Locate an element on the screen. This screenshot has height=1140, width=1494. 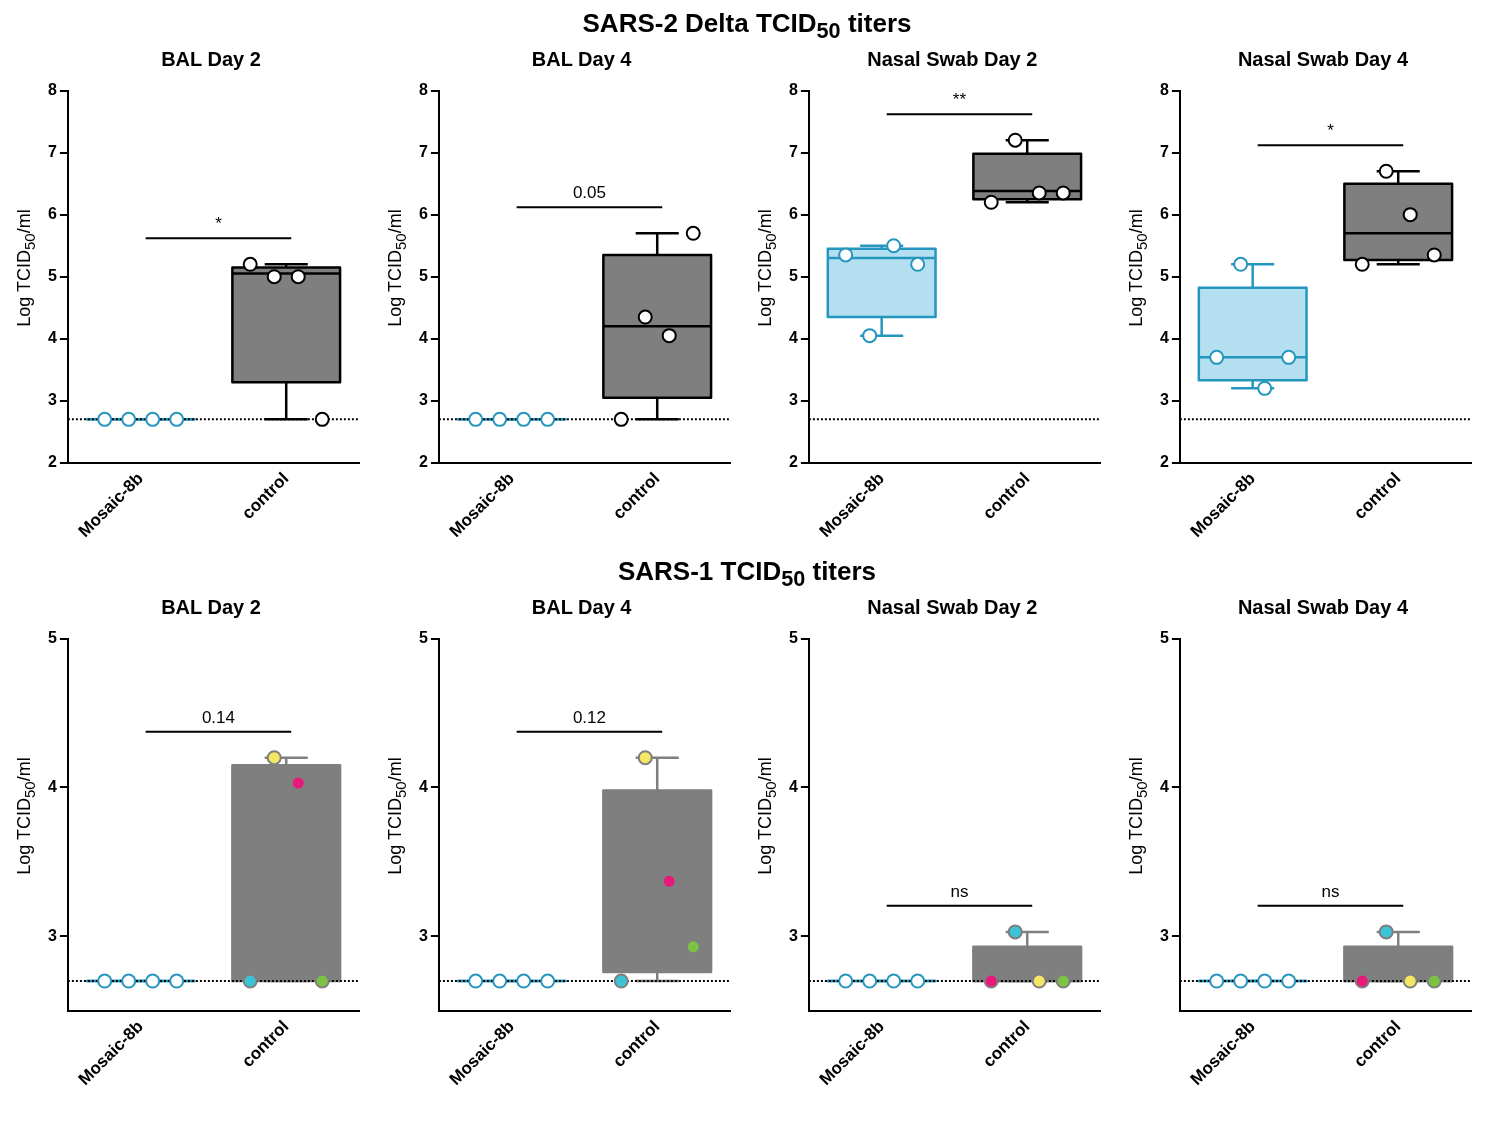
annotation: 0.12 is located at coordinates (589, 717).